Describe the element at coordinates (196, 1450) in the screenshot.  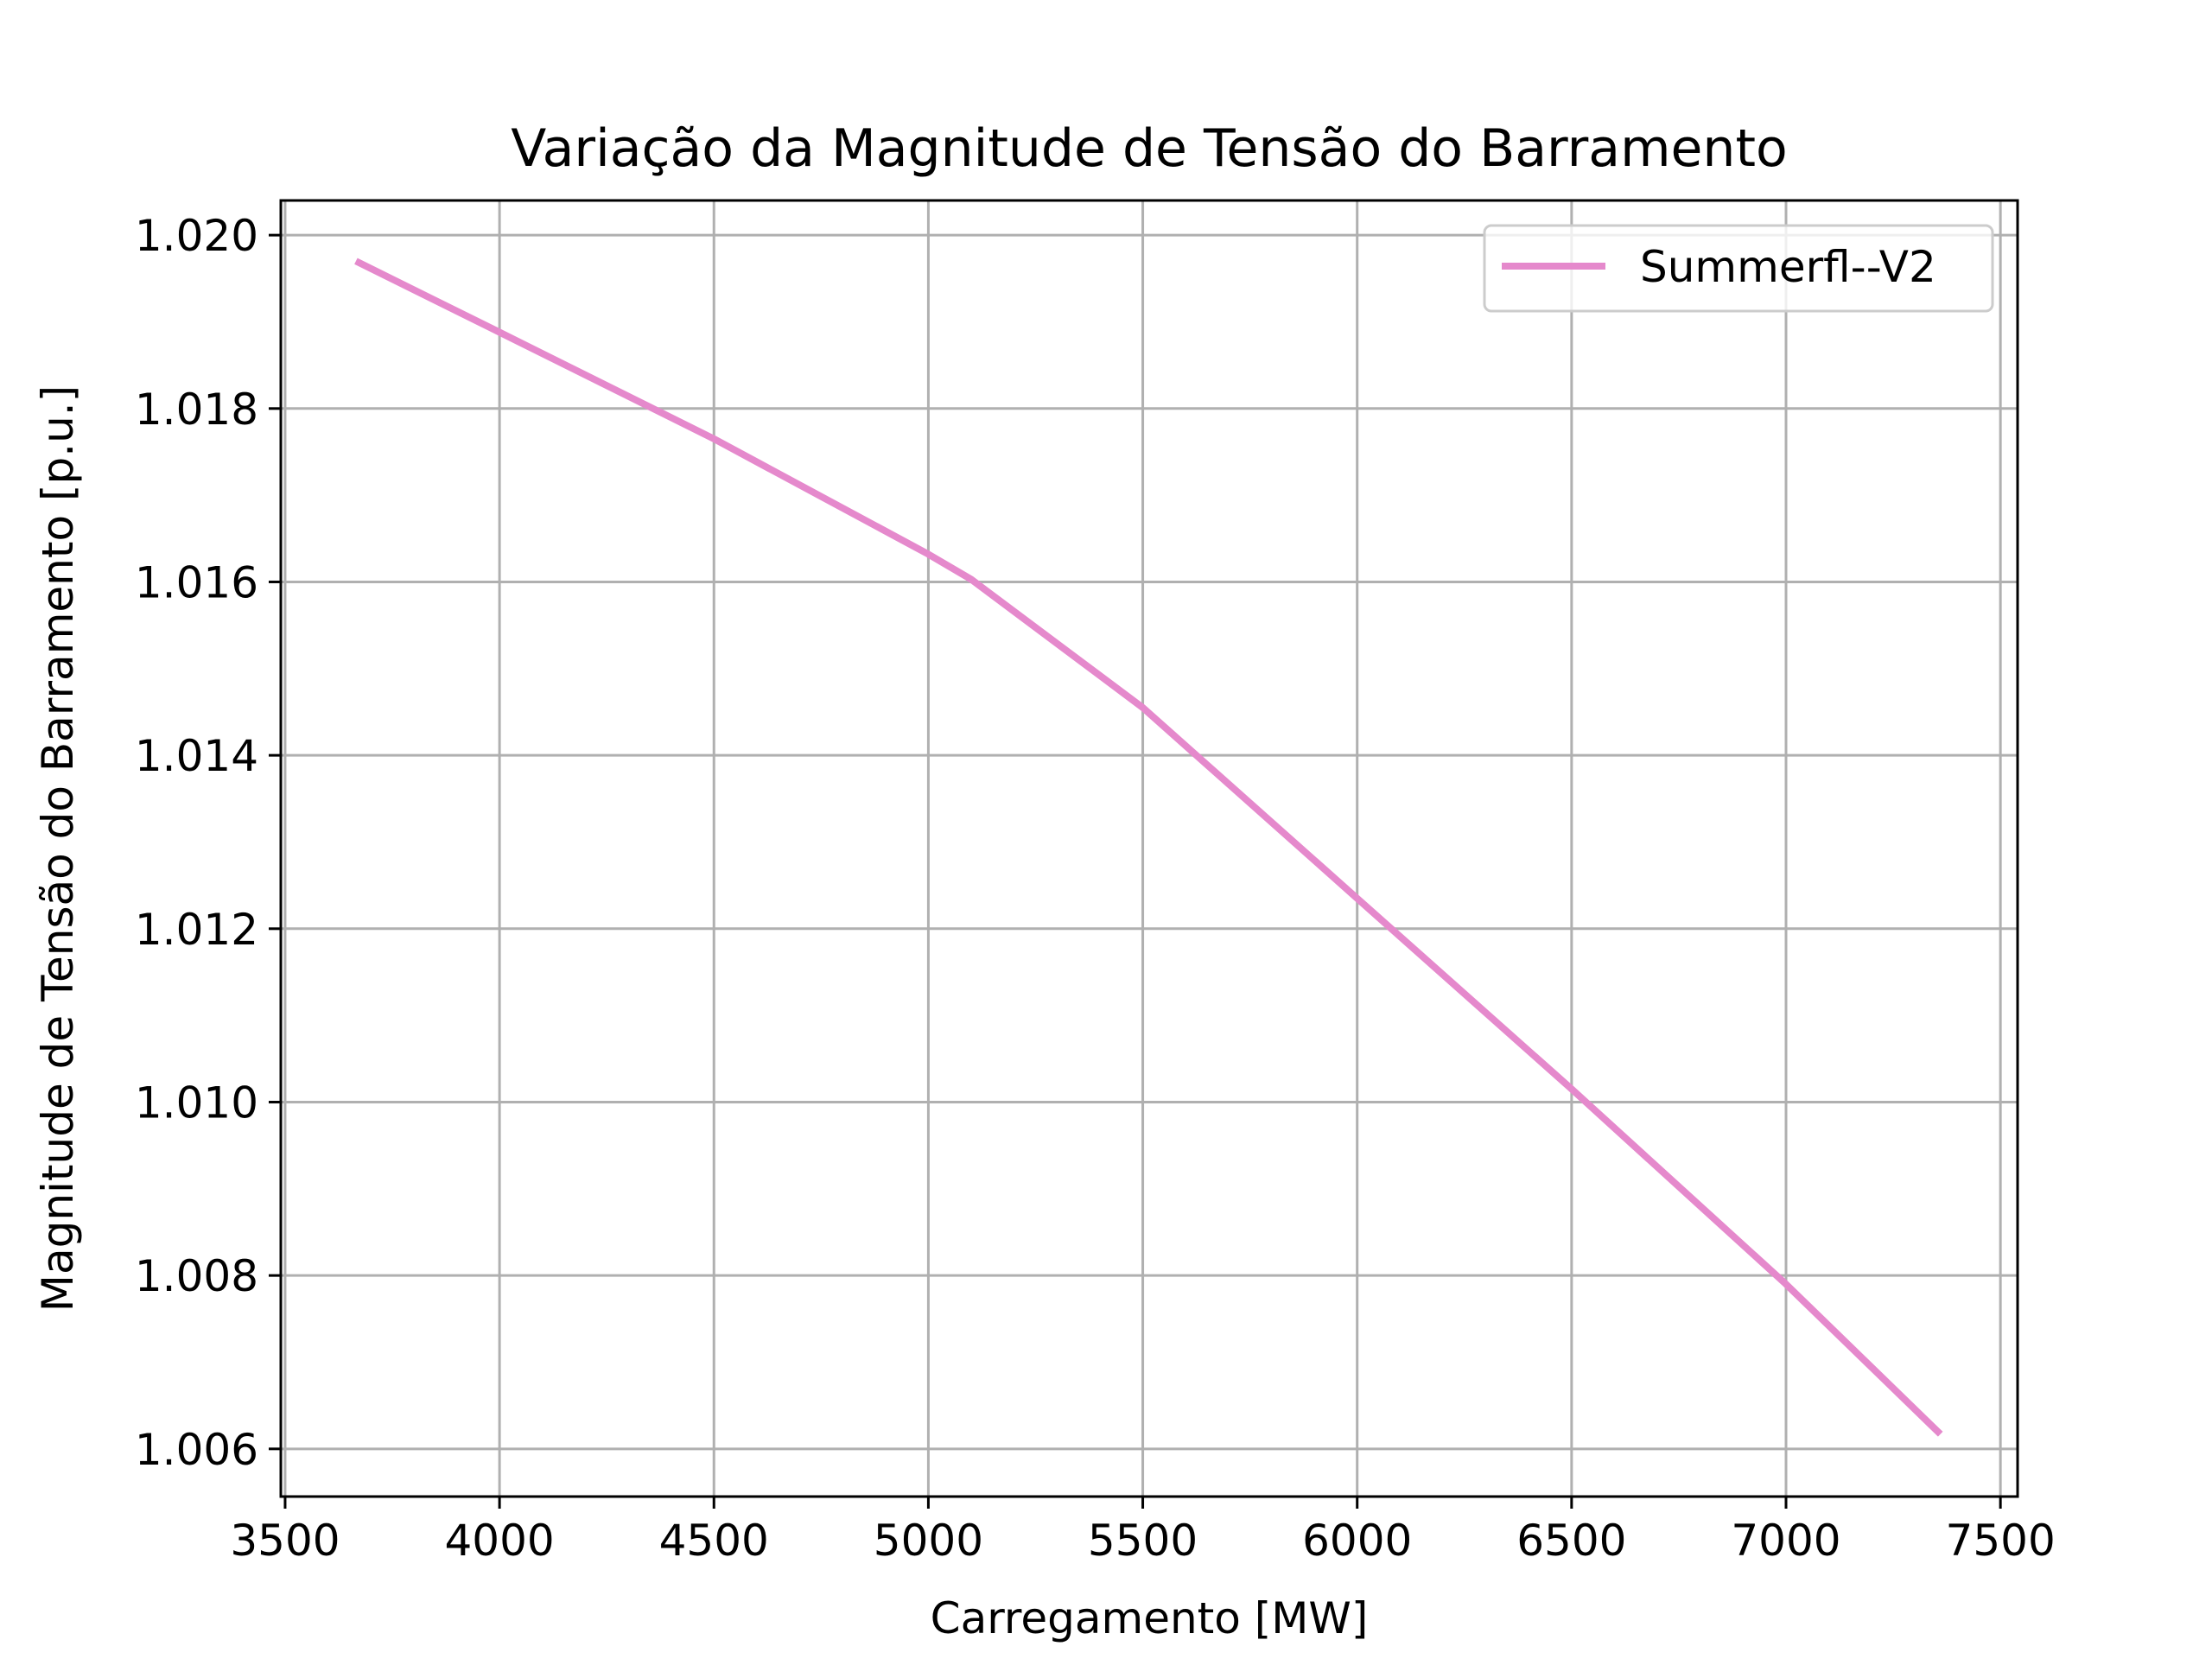
I see `y-tick-label: 1.006` at that location.